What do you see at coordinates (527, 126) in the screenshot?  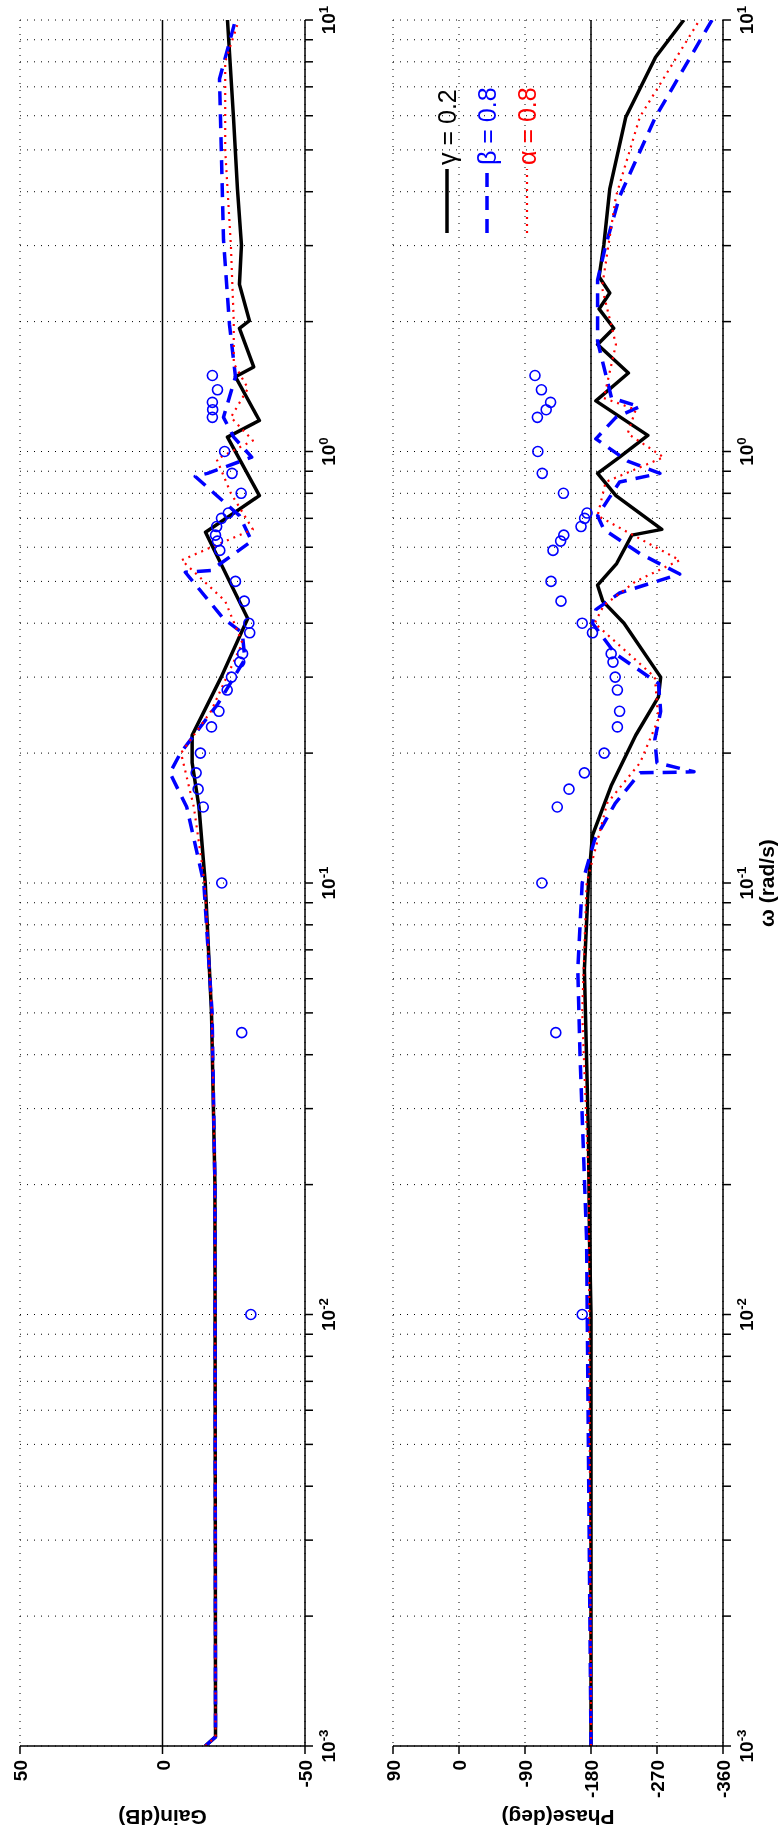 I see `text: α = 0.8` at bounding box center [527, 126].